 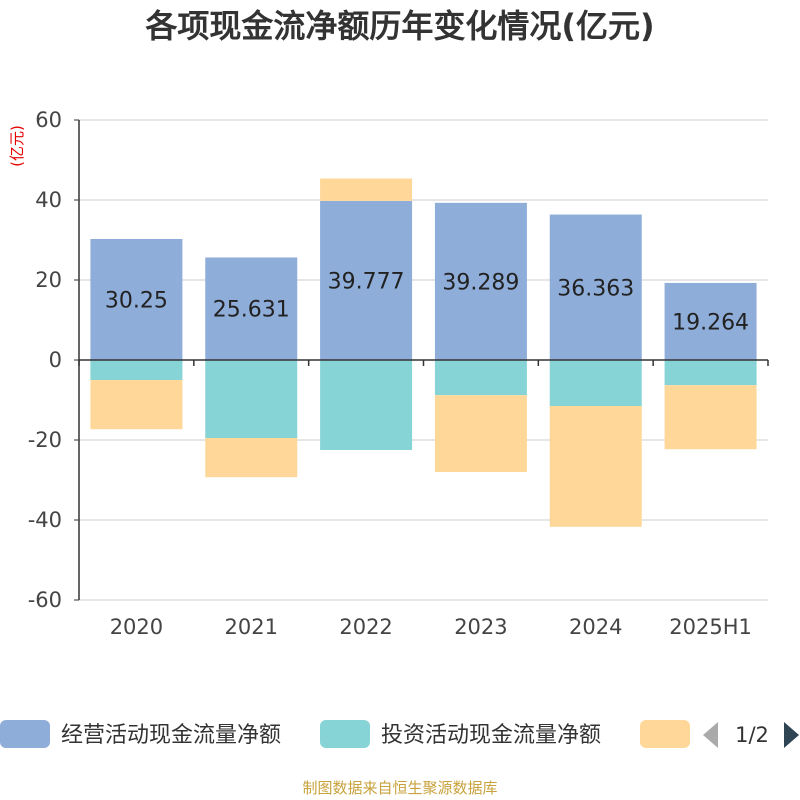 I want to click on bar-series1-2022, so click(x=366, y=280).